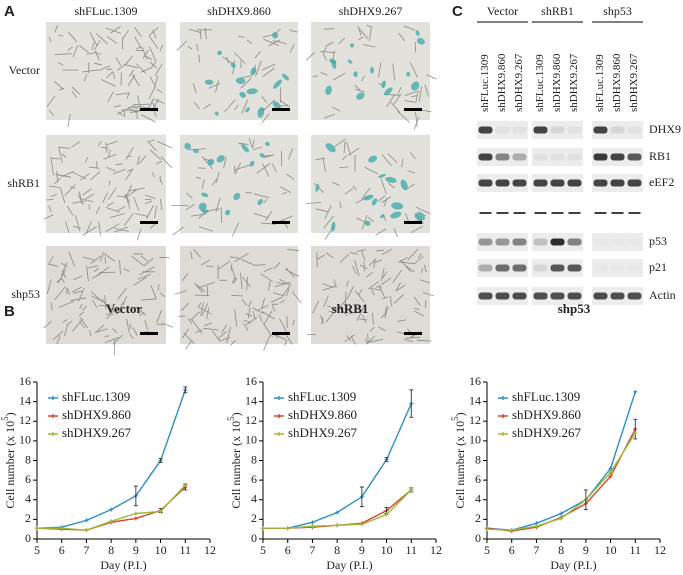 The width and height of the screenshot is (683, 575). What do you see at coordinates (457, 11) in the screenshot?
I see `panel-label: C` at bounding box center [457, 11].